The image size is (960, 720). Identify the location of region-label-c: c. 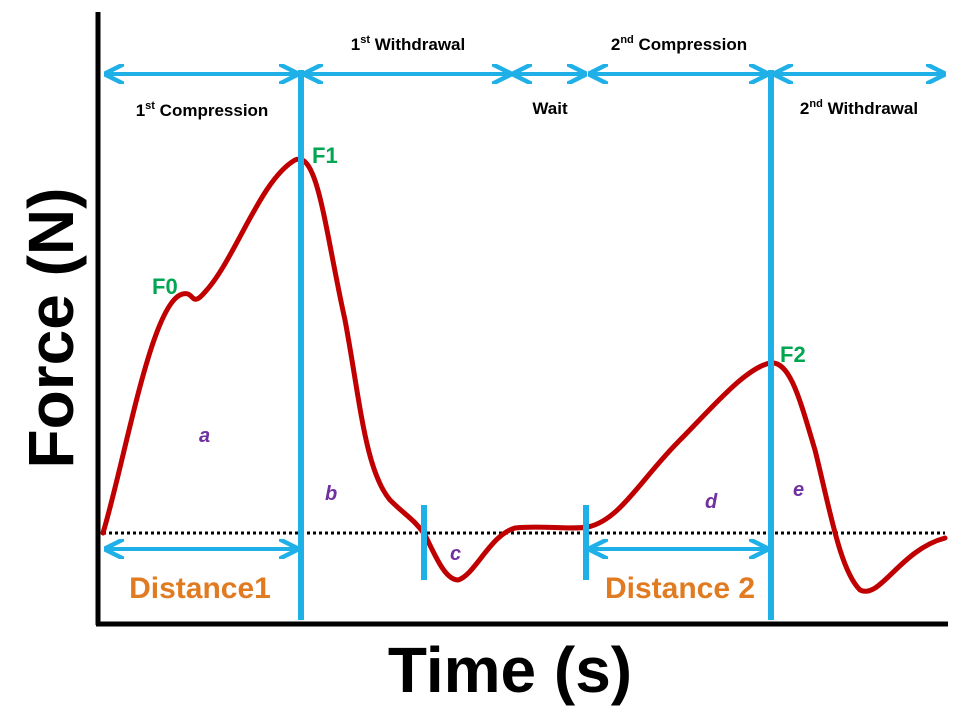
(455, 554).